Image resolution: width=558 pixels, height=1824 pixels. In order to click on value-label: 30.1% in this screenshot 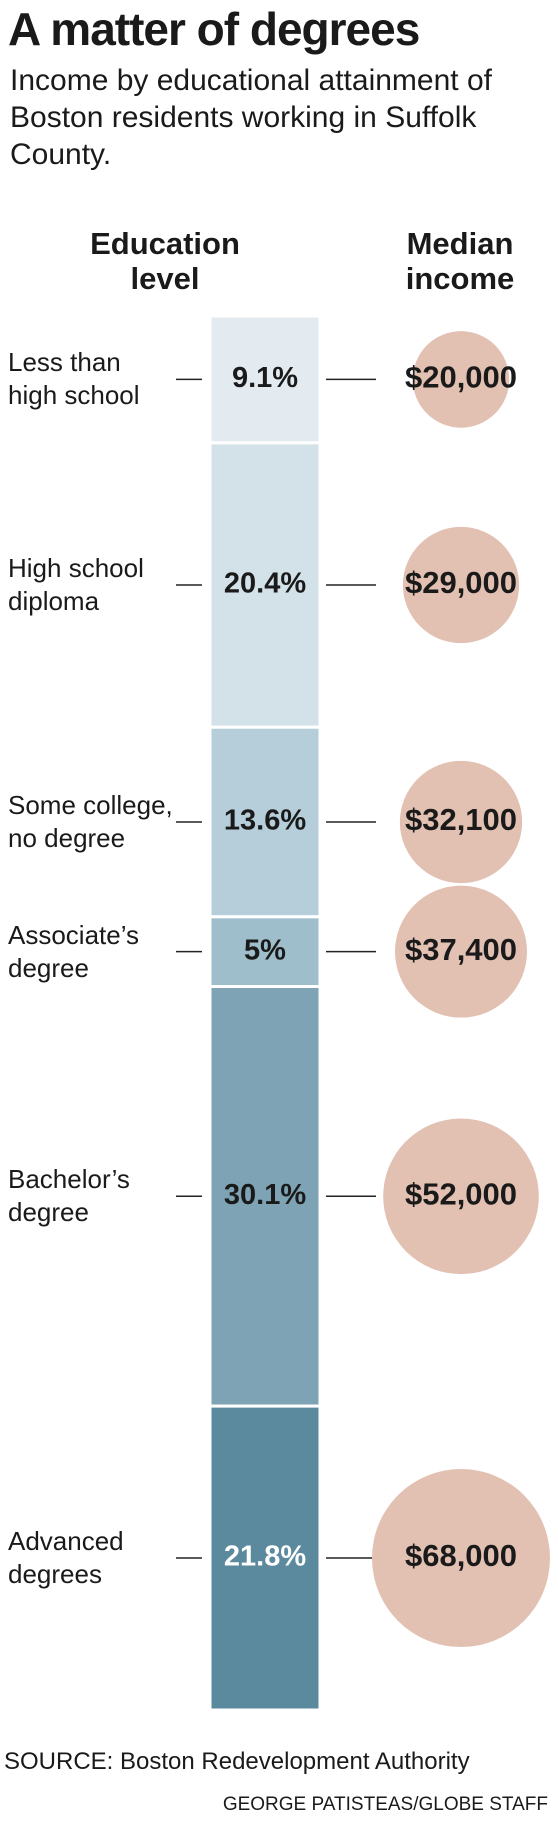, I will do `click(265, 1195)`.